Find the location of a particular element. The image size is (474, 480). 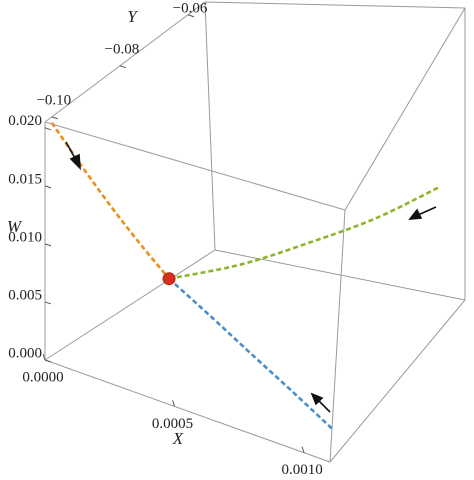

y-tick-label: −0.08 is located at coordinates (122, 49).